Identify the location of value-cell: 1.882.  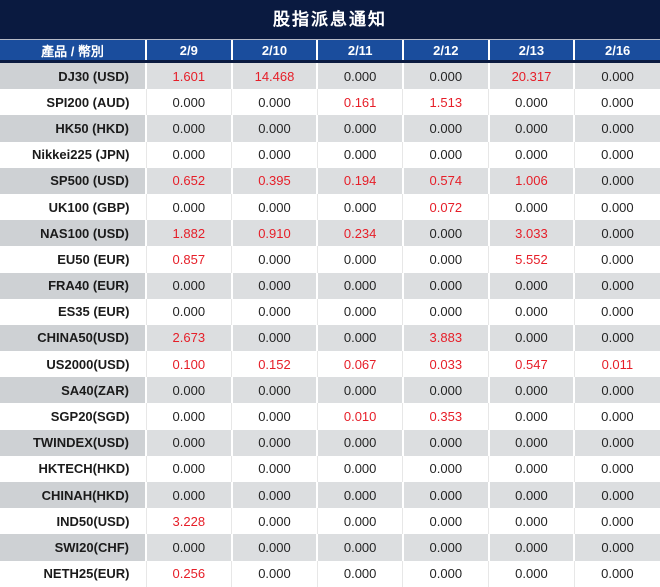
(188, 233).